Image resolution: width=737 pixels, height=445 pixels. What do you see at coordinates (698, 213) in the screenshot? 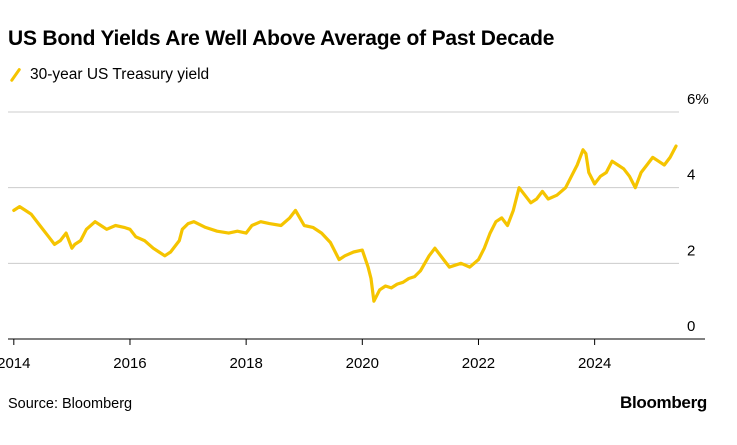
I see `y-tick-labels: 0 2 4 6%` at bounding box center [698, 213].